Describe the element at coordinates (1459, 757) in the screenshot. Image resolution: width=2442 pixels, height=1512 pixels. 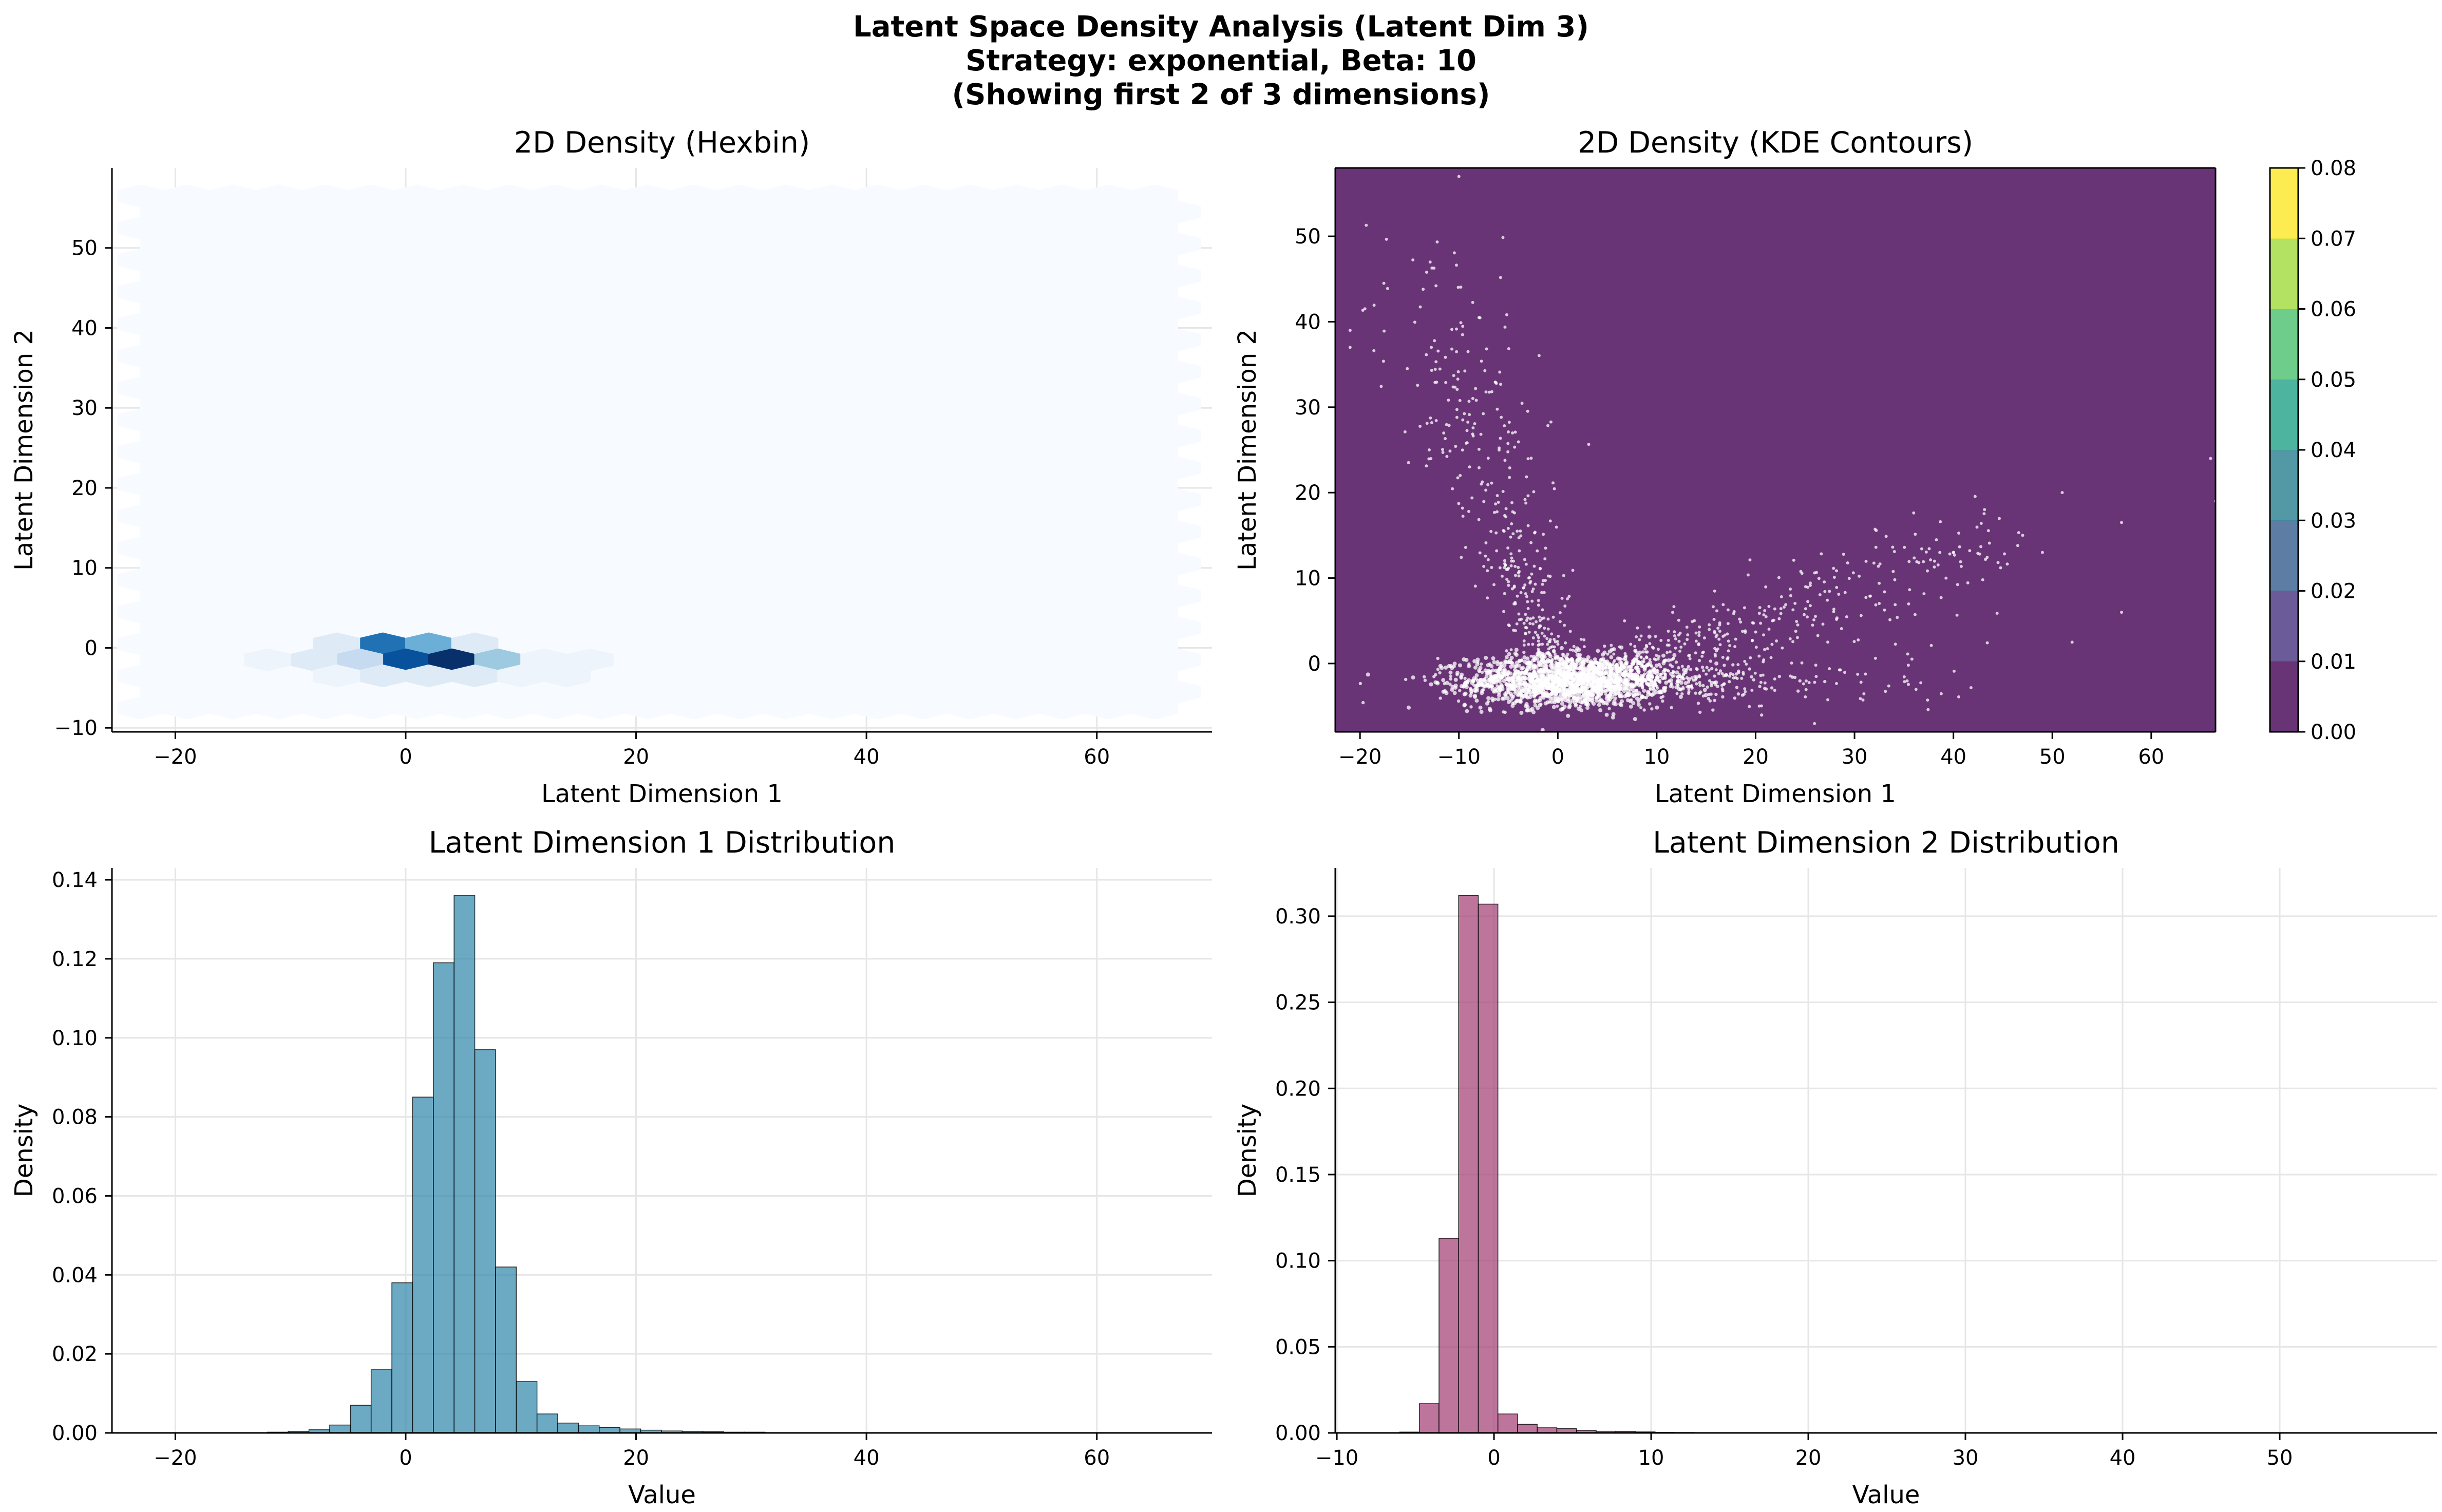
I see `kde-xtick-label: −10` at that location.